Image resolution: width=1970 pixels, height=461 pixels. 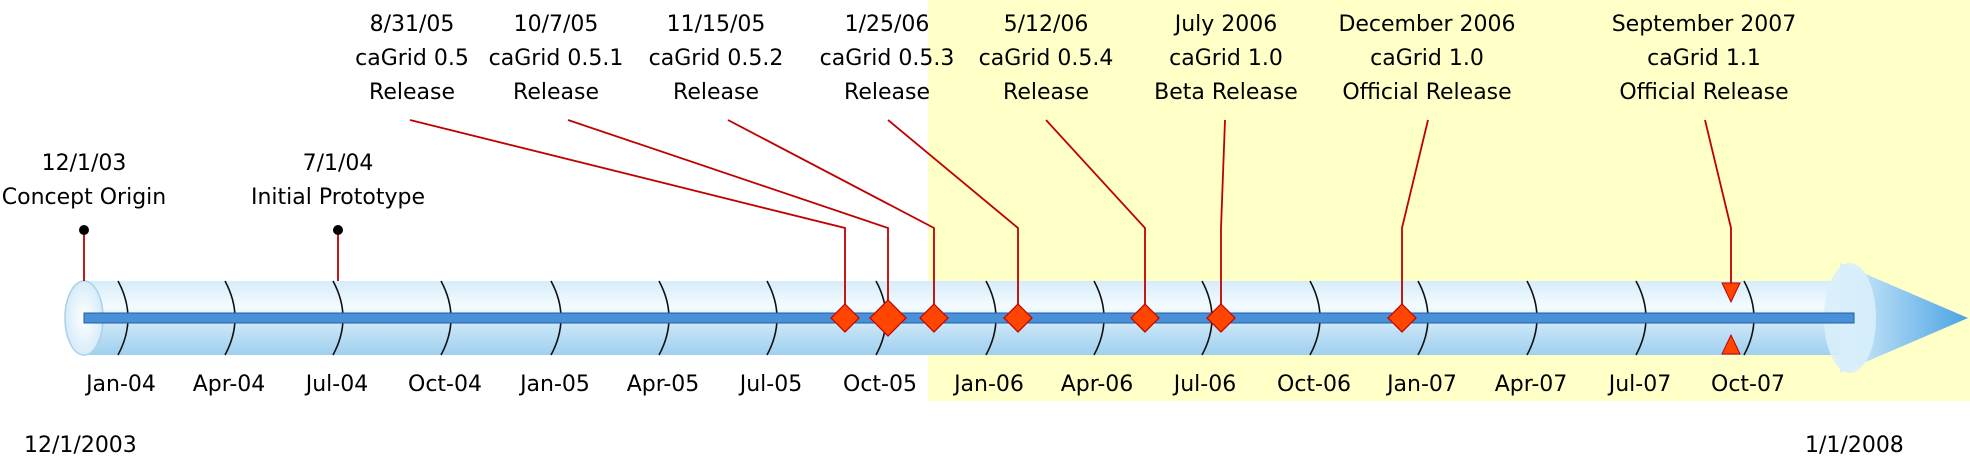 What do you see at coordinates (770, 384) in the screenshot?
I see `axis-tick-label: Jul-05` at bounding box center [770, 384].